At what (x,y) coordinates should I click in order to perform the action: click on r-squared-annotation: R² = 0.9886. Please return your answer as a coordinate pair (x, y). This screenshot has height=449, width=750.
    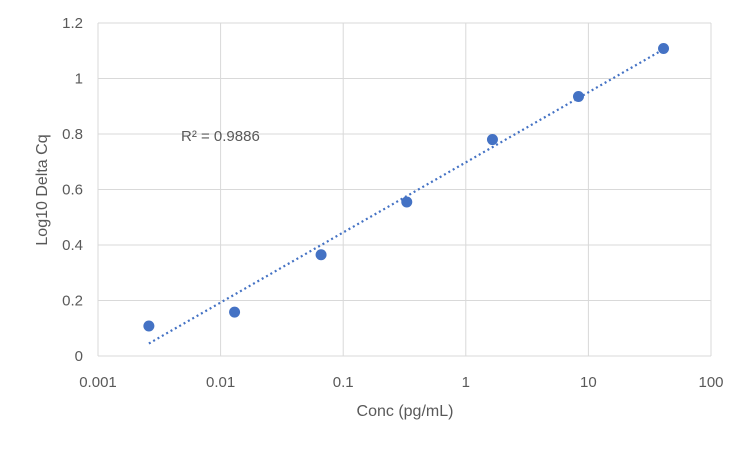
    Looking at the image, I should click on (220, 136).